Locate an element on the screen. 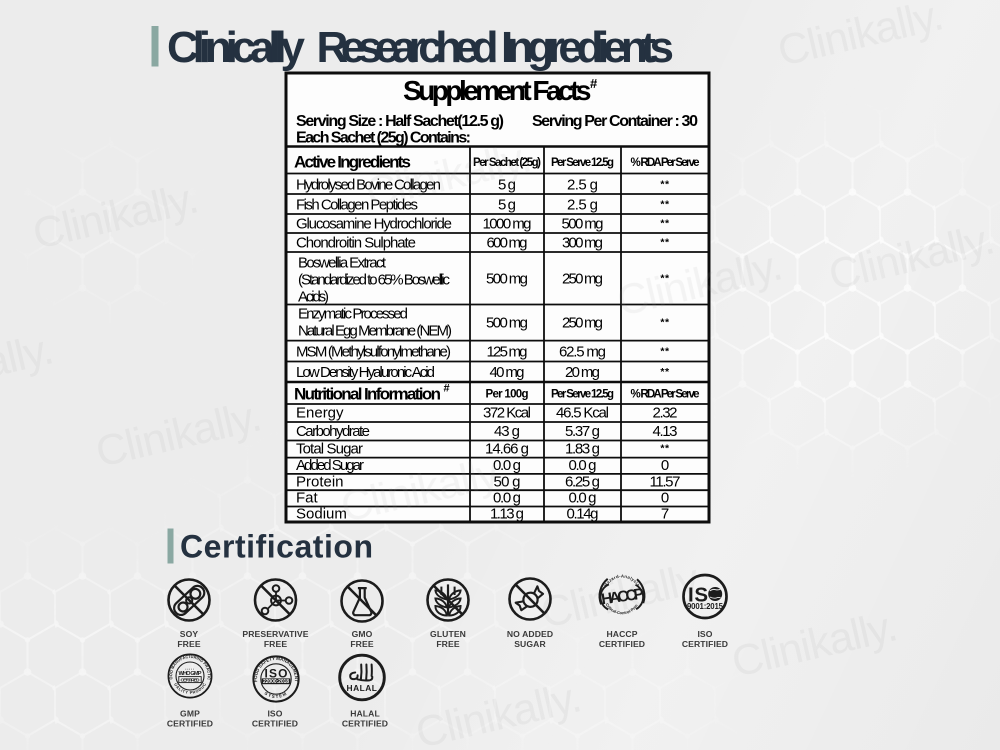  svg-text: WHO GMP is located at coordinates (190, 674).